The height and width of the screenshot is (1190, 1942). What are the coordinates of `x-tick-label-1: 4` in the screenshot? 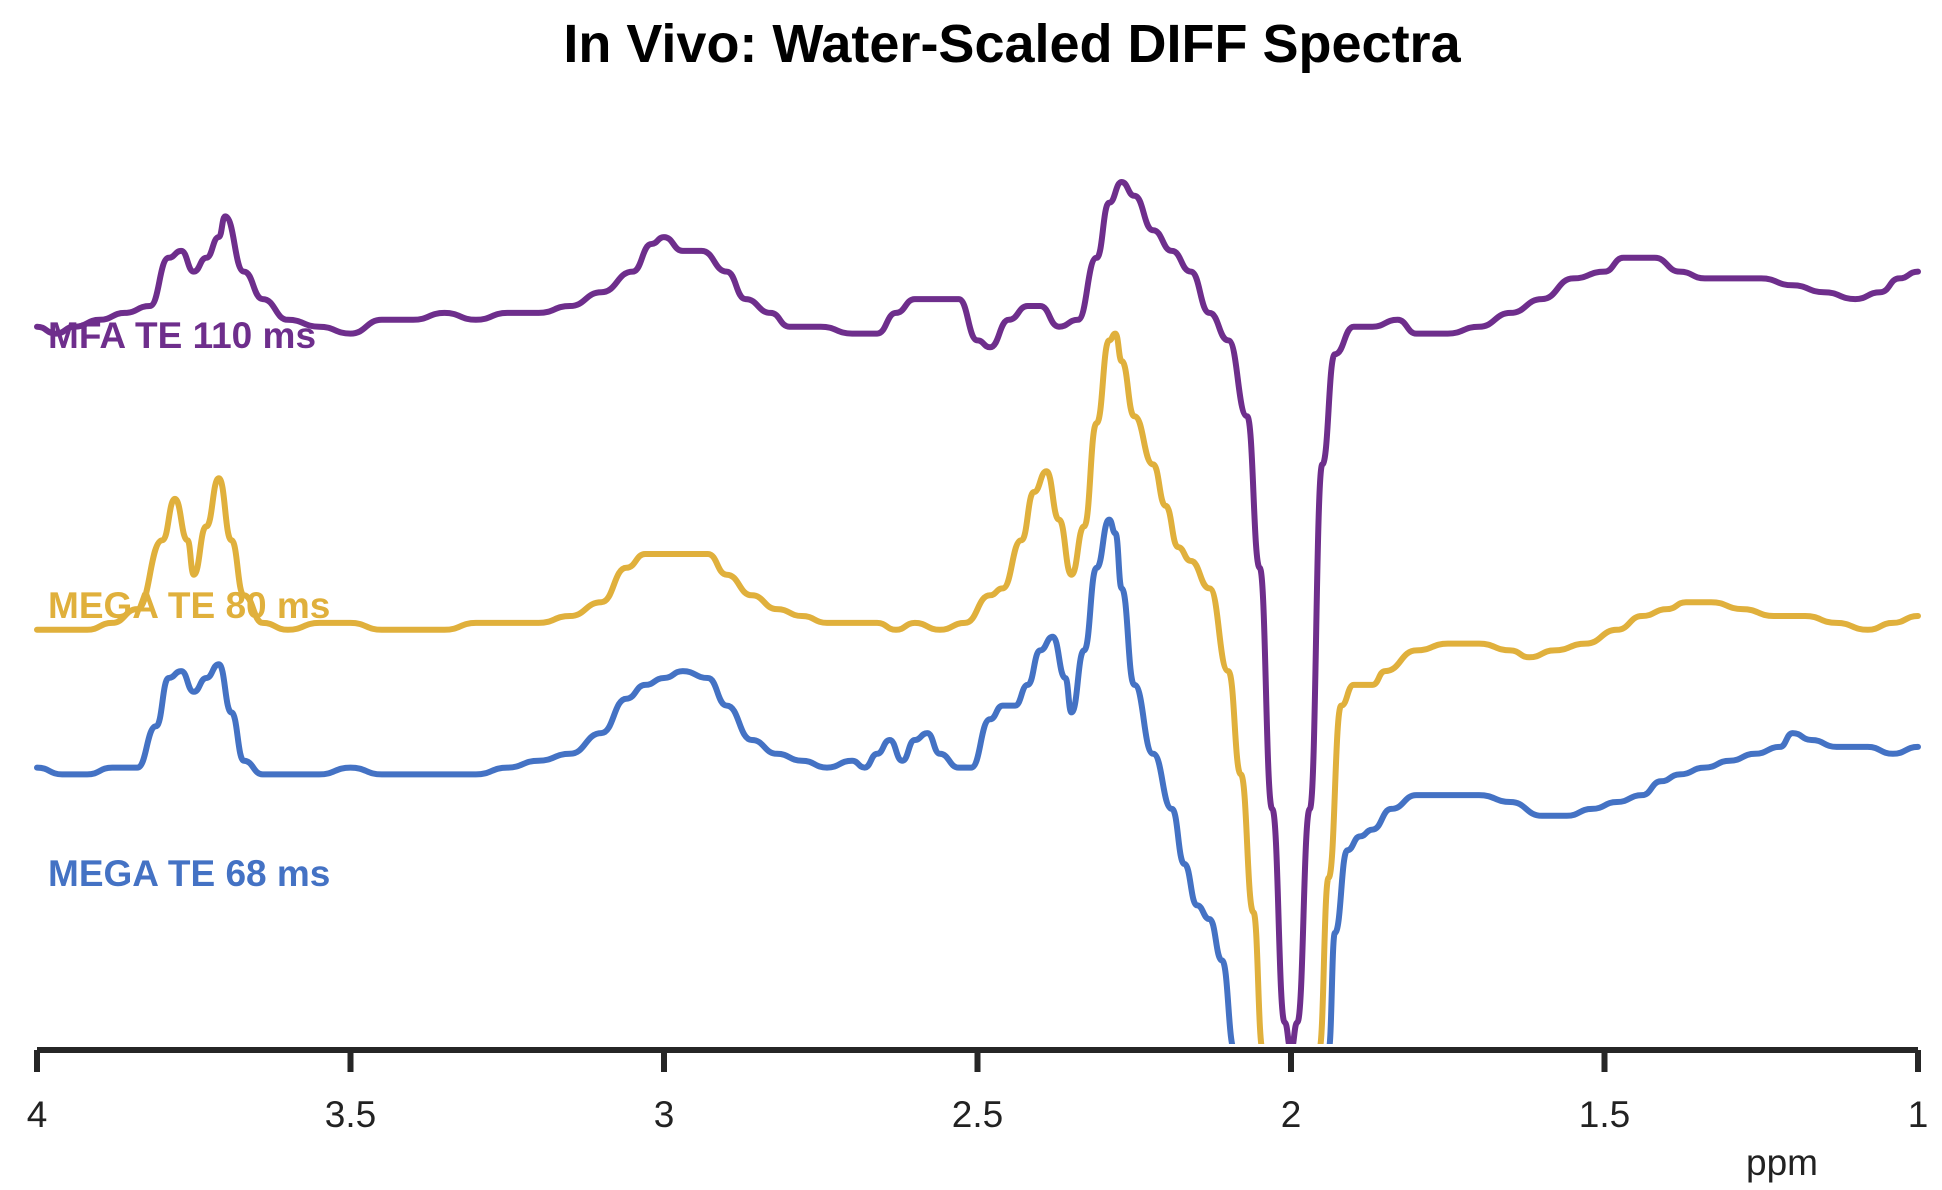 It's located at (37, 1114).